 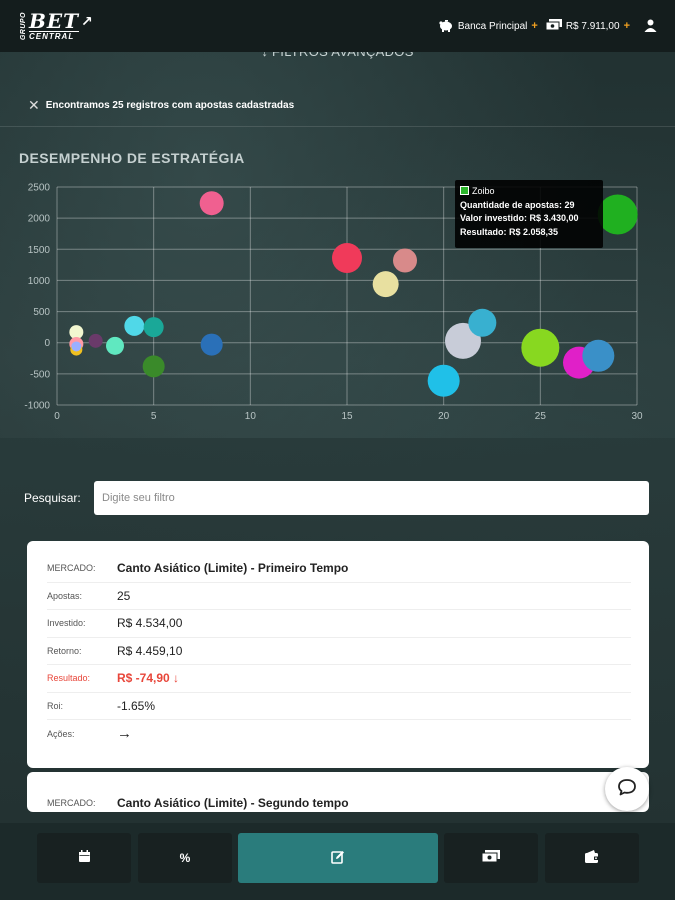 What do you see at coordinates (339, 706) in the screenshot?
I see `roi-row: Roi: -1.65%` at bounding box center [339, 706].